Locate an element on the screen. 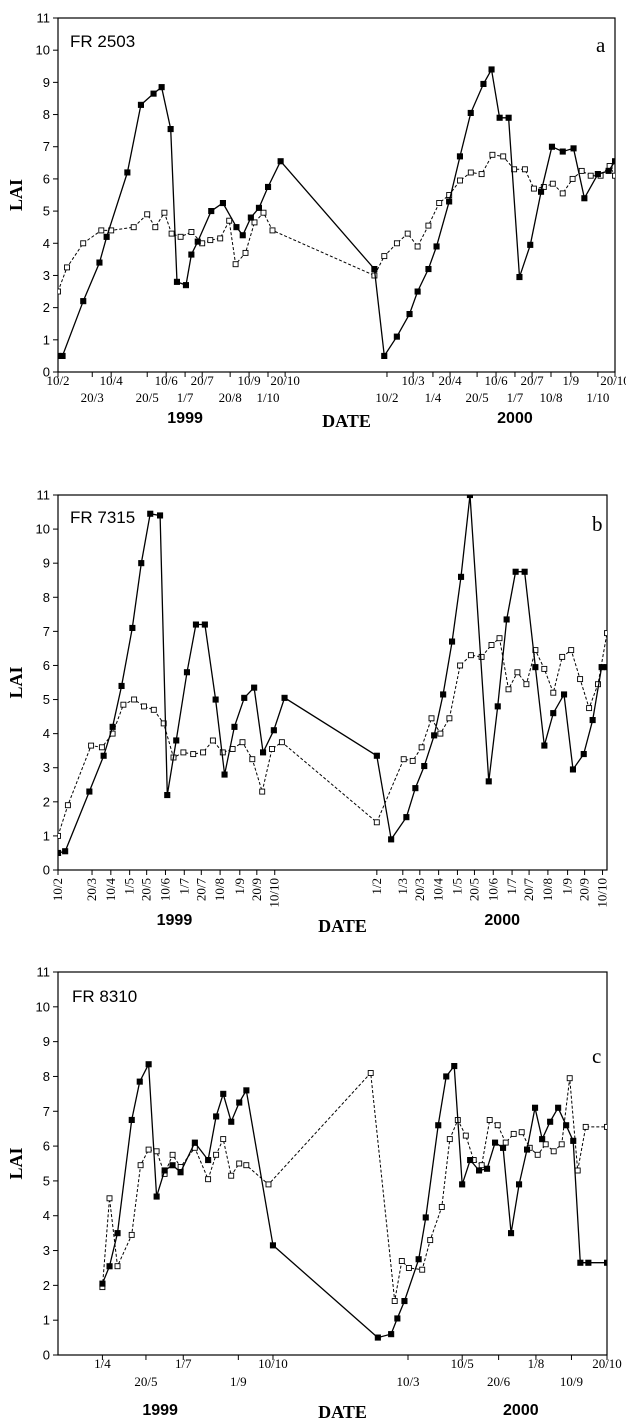  y-tick-label: 2 is located at coordinates (46, 307).